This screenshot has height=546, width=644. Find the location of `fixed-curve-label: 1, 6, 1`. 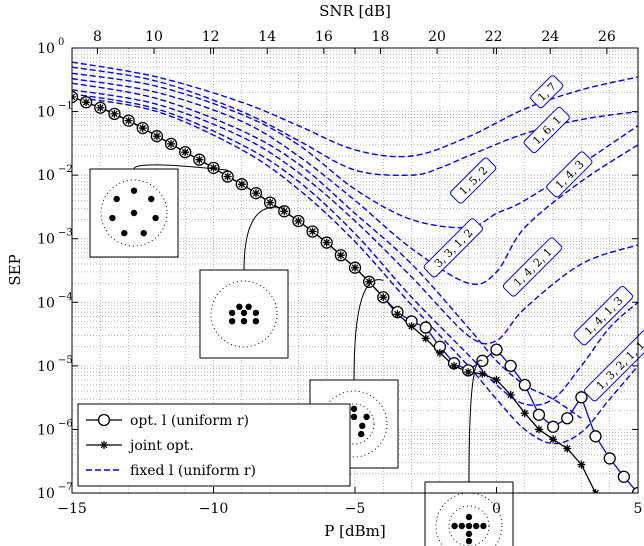

fixed-curve-label: 1, 6, 1 is located at coordinates (546, 130).